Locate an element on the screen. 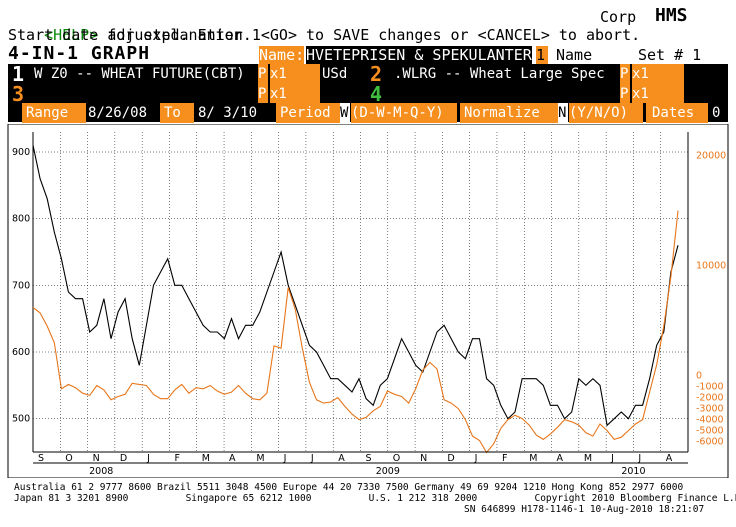  start-date-field: 8/26/08 is located at coordinates (118, 113).